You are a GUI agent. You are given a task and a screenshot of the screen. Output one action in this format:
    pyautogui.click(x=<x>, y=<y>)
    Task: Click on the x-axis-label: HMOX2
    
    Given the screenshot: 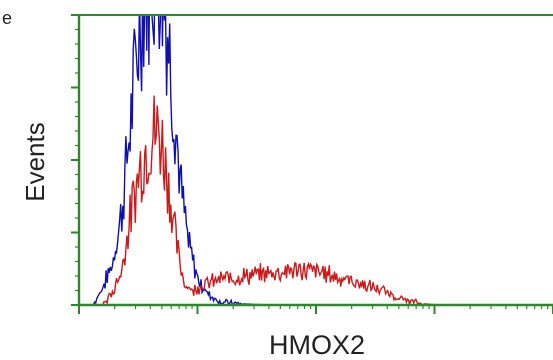 What is the action you would take?
    pyautogui.click(x=317, y=345)
    